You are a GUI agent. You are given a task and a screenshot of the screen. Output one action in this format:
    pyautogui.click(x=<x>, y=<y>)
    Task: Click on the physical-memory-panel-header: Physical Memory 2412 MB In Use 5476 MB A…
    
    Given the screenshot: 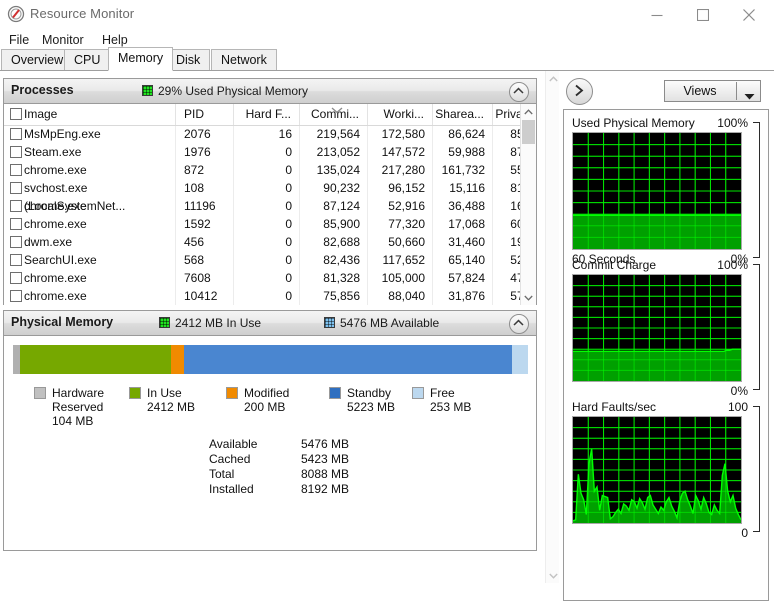 What is the action you would take?
    pyautogui.click(x=270, y=323)
    